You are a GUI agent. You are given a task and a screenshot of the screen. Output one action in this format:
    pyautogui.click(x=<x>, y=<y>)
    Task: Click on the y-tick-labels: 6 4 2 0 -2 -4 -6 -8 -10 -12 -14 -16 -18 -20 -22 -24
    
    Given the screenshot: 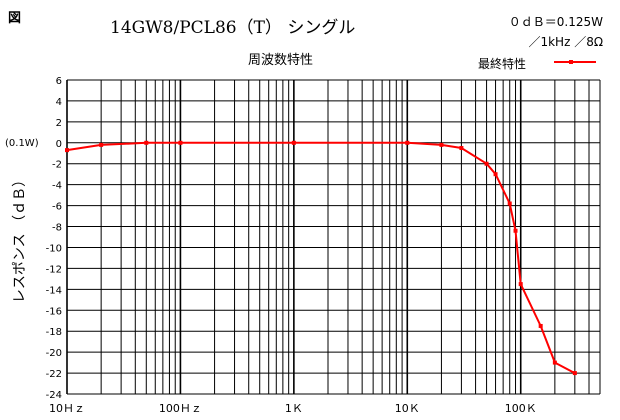 What is the action you would take?
    pyautogui.click(x=54, y=238)
    